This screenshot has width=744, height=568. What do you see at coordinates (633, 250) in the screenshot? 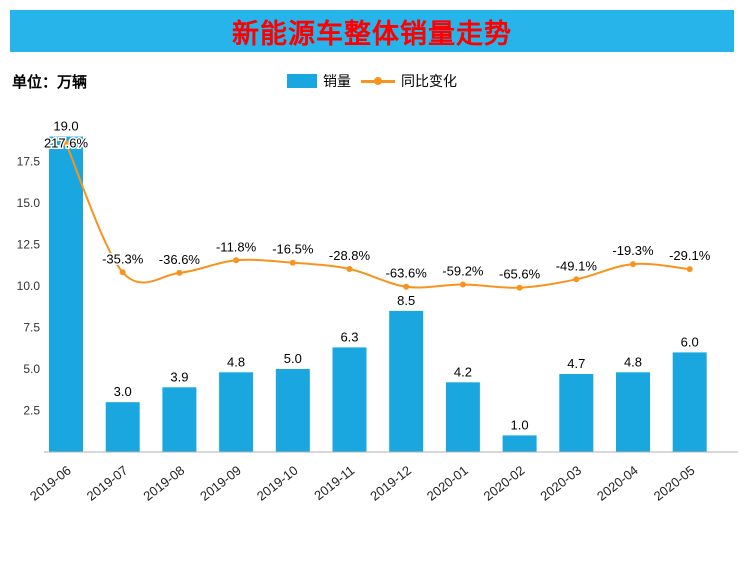
I see `yoy-value-label: -19.3%` at bounding box center [633, 250].